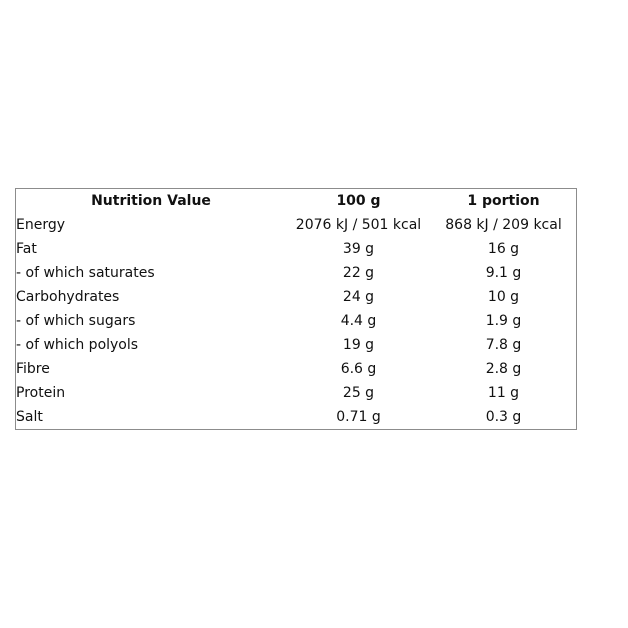  Describe the element at coordinates (296, 369) in the screenshot. I see `table-row: Fibre 6.6 g 2.8 g` at that location.